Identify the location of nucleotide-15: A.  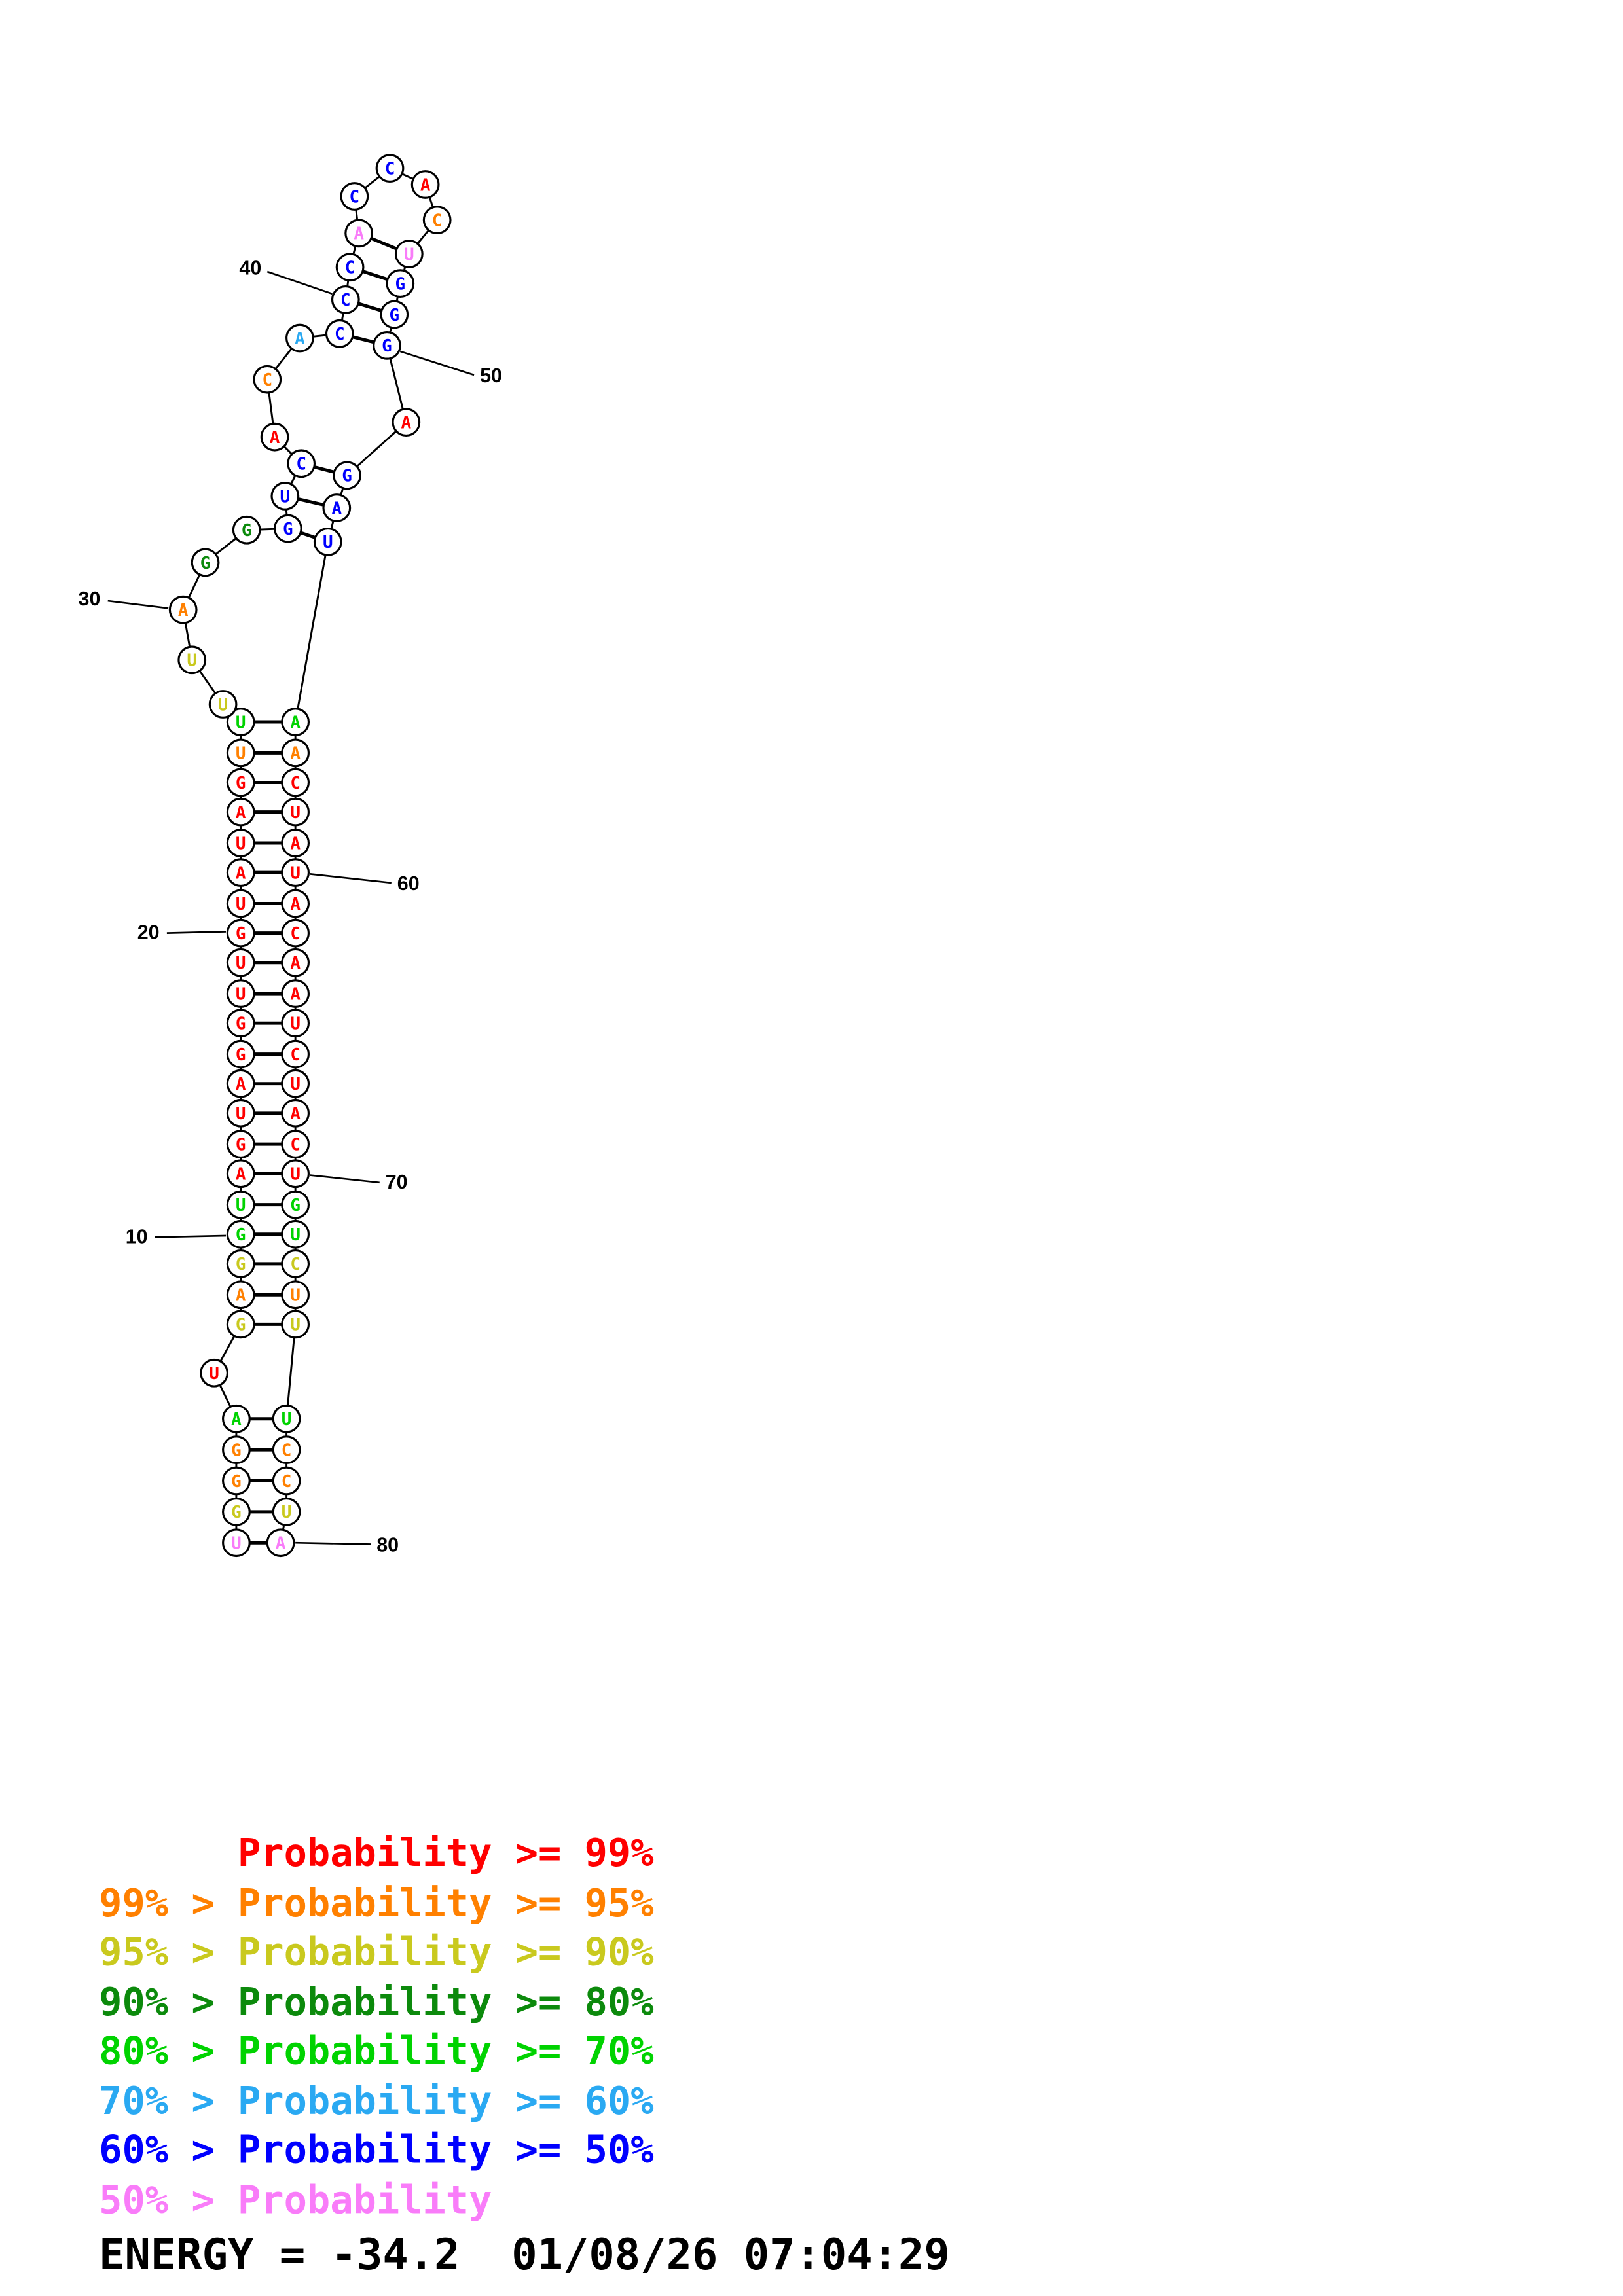
(240, 1083).